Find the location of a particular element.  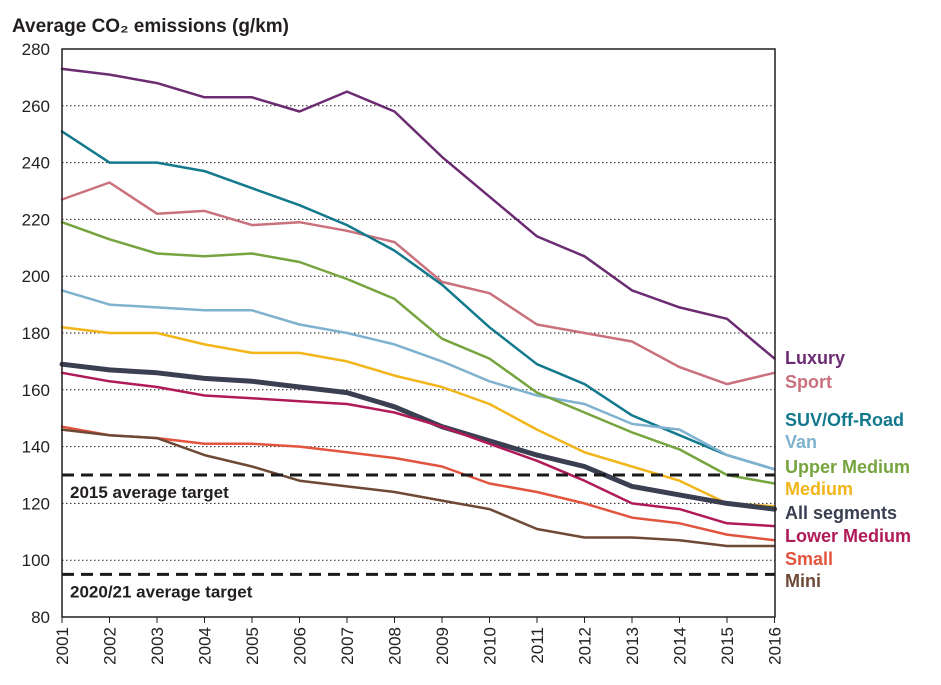

legend-label: Upper Medium is located at coordinates (847, 467).